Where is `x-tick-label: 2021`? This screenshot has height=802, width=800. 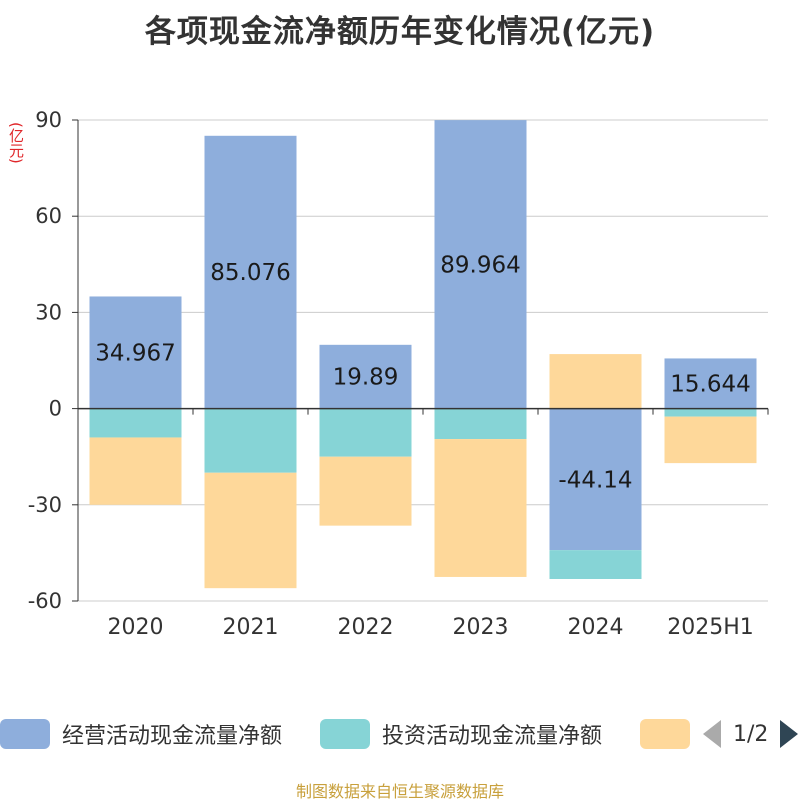
x-tick-label: 2021 is located at coordinates (251, 627).